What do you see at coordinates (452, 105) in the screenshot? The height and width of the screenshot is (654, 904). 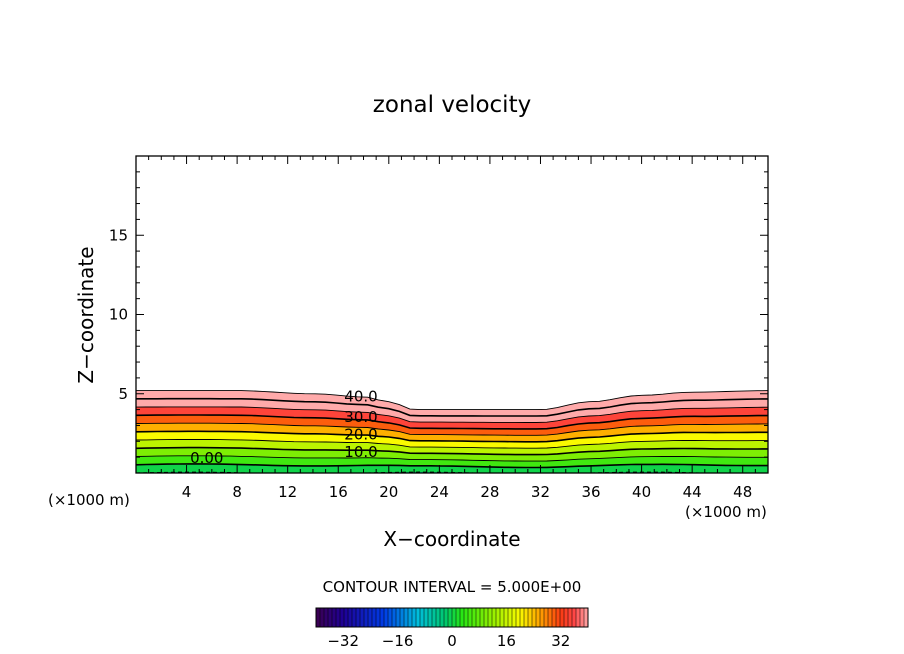 I see `chart-title: zonal velocity` at bounding box center [452, 105].